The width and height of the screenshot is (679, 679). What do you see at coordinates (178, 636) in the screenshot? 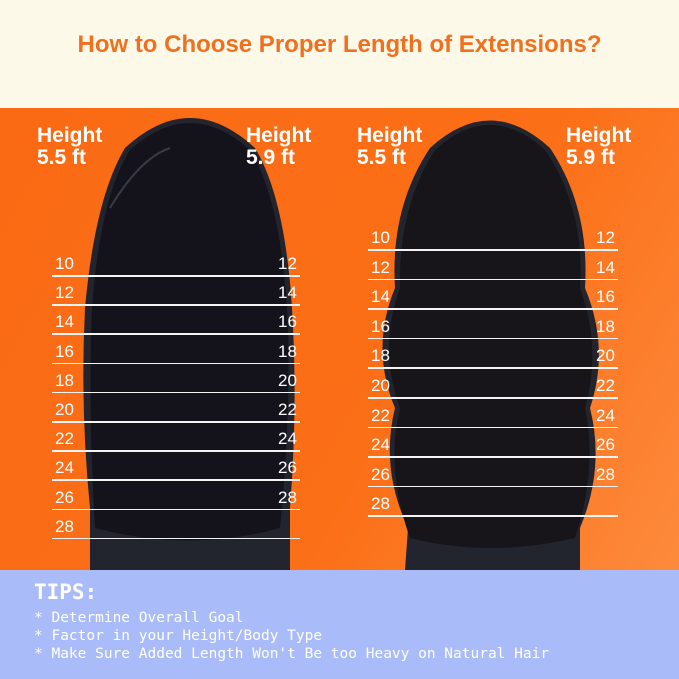
I see `tip-item: * Factor in your Height/Body Type` at bounding box center [178, 636].